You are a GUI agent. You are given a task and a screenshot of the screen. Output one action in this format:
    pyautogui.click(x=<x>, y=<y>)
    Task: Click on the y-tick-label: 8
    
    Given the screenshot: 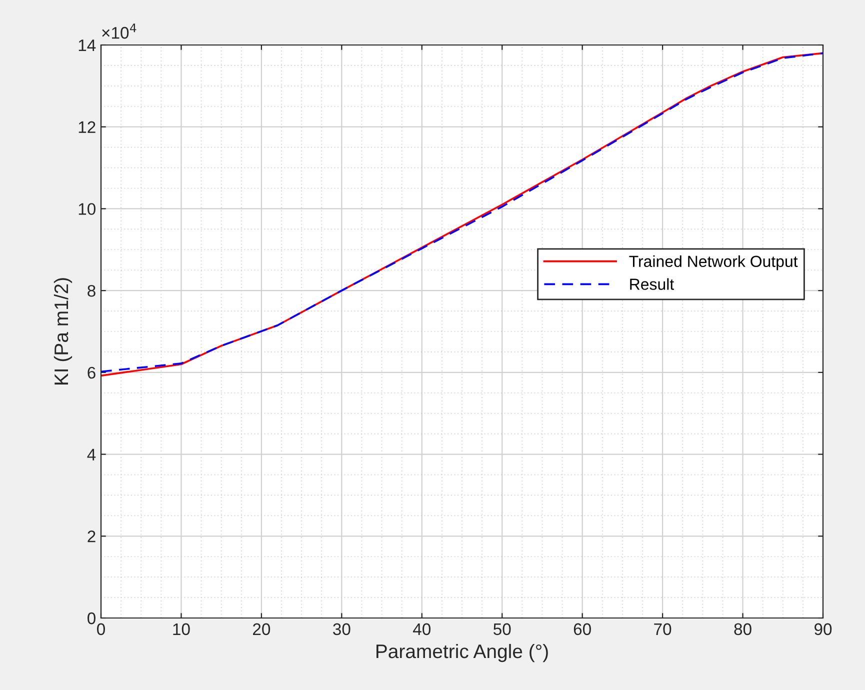 What is the action you would take?
    pyautogui.click(x=92, y=290)
    